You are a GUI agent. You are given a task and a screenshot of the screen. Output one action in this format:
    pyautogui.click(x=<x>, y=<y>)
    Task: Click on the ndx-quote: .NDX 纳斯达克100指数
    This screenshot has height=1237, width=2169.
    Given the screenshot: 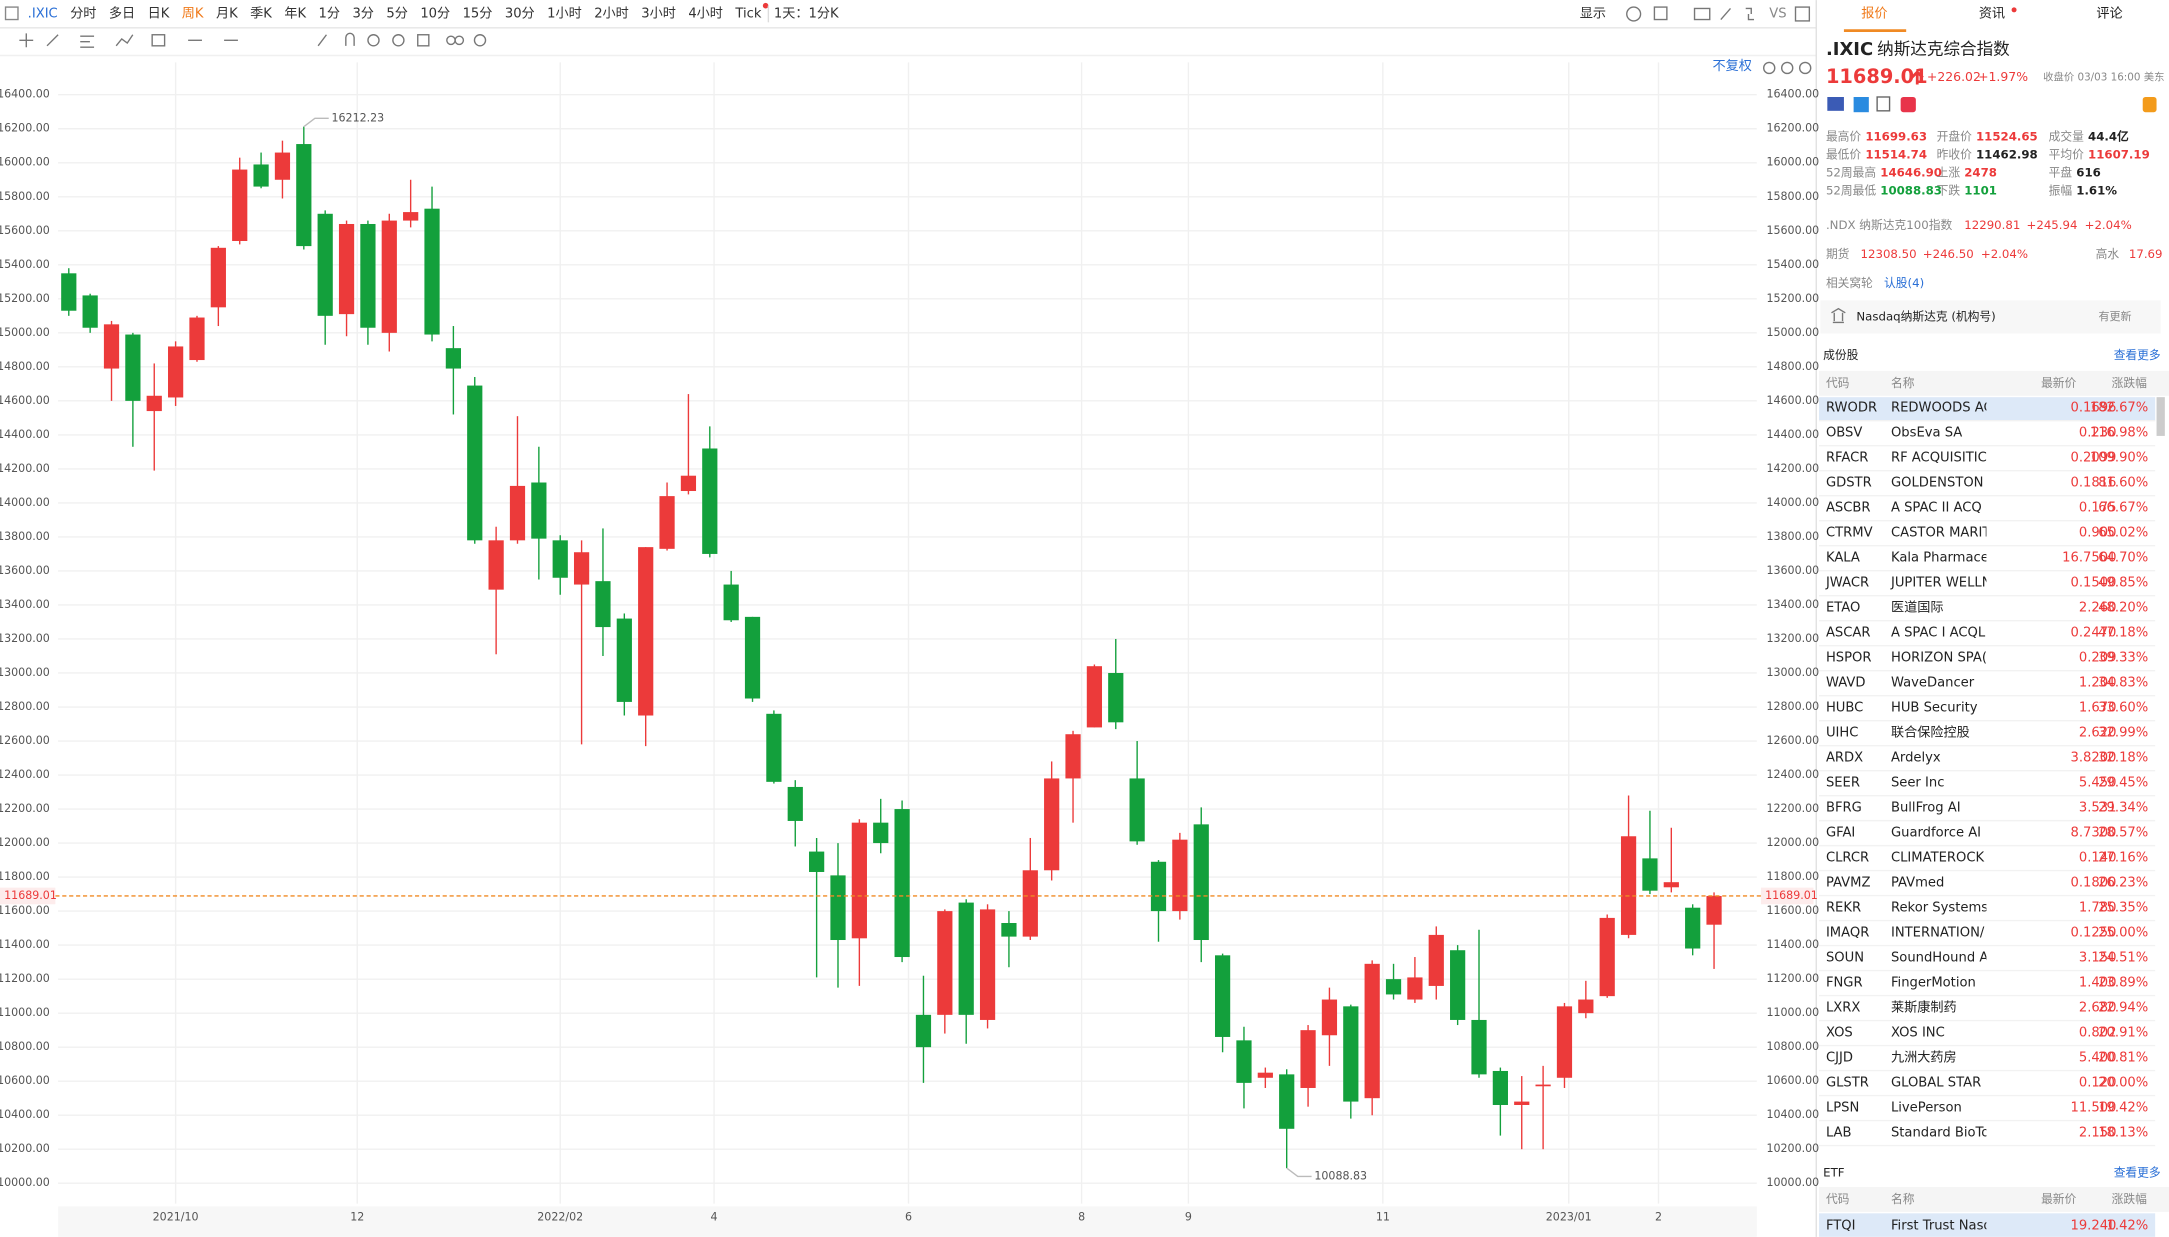 What is the action you would take?
    pyautogui.click(x=1889, y=225)
    